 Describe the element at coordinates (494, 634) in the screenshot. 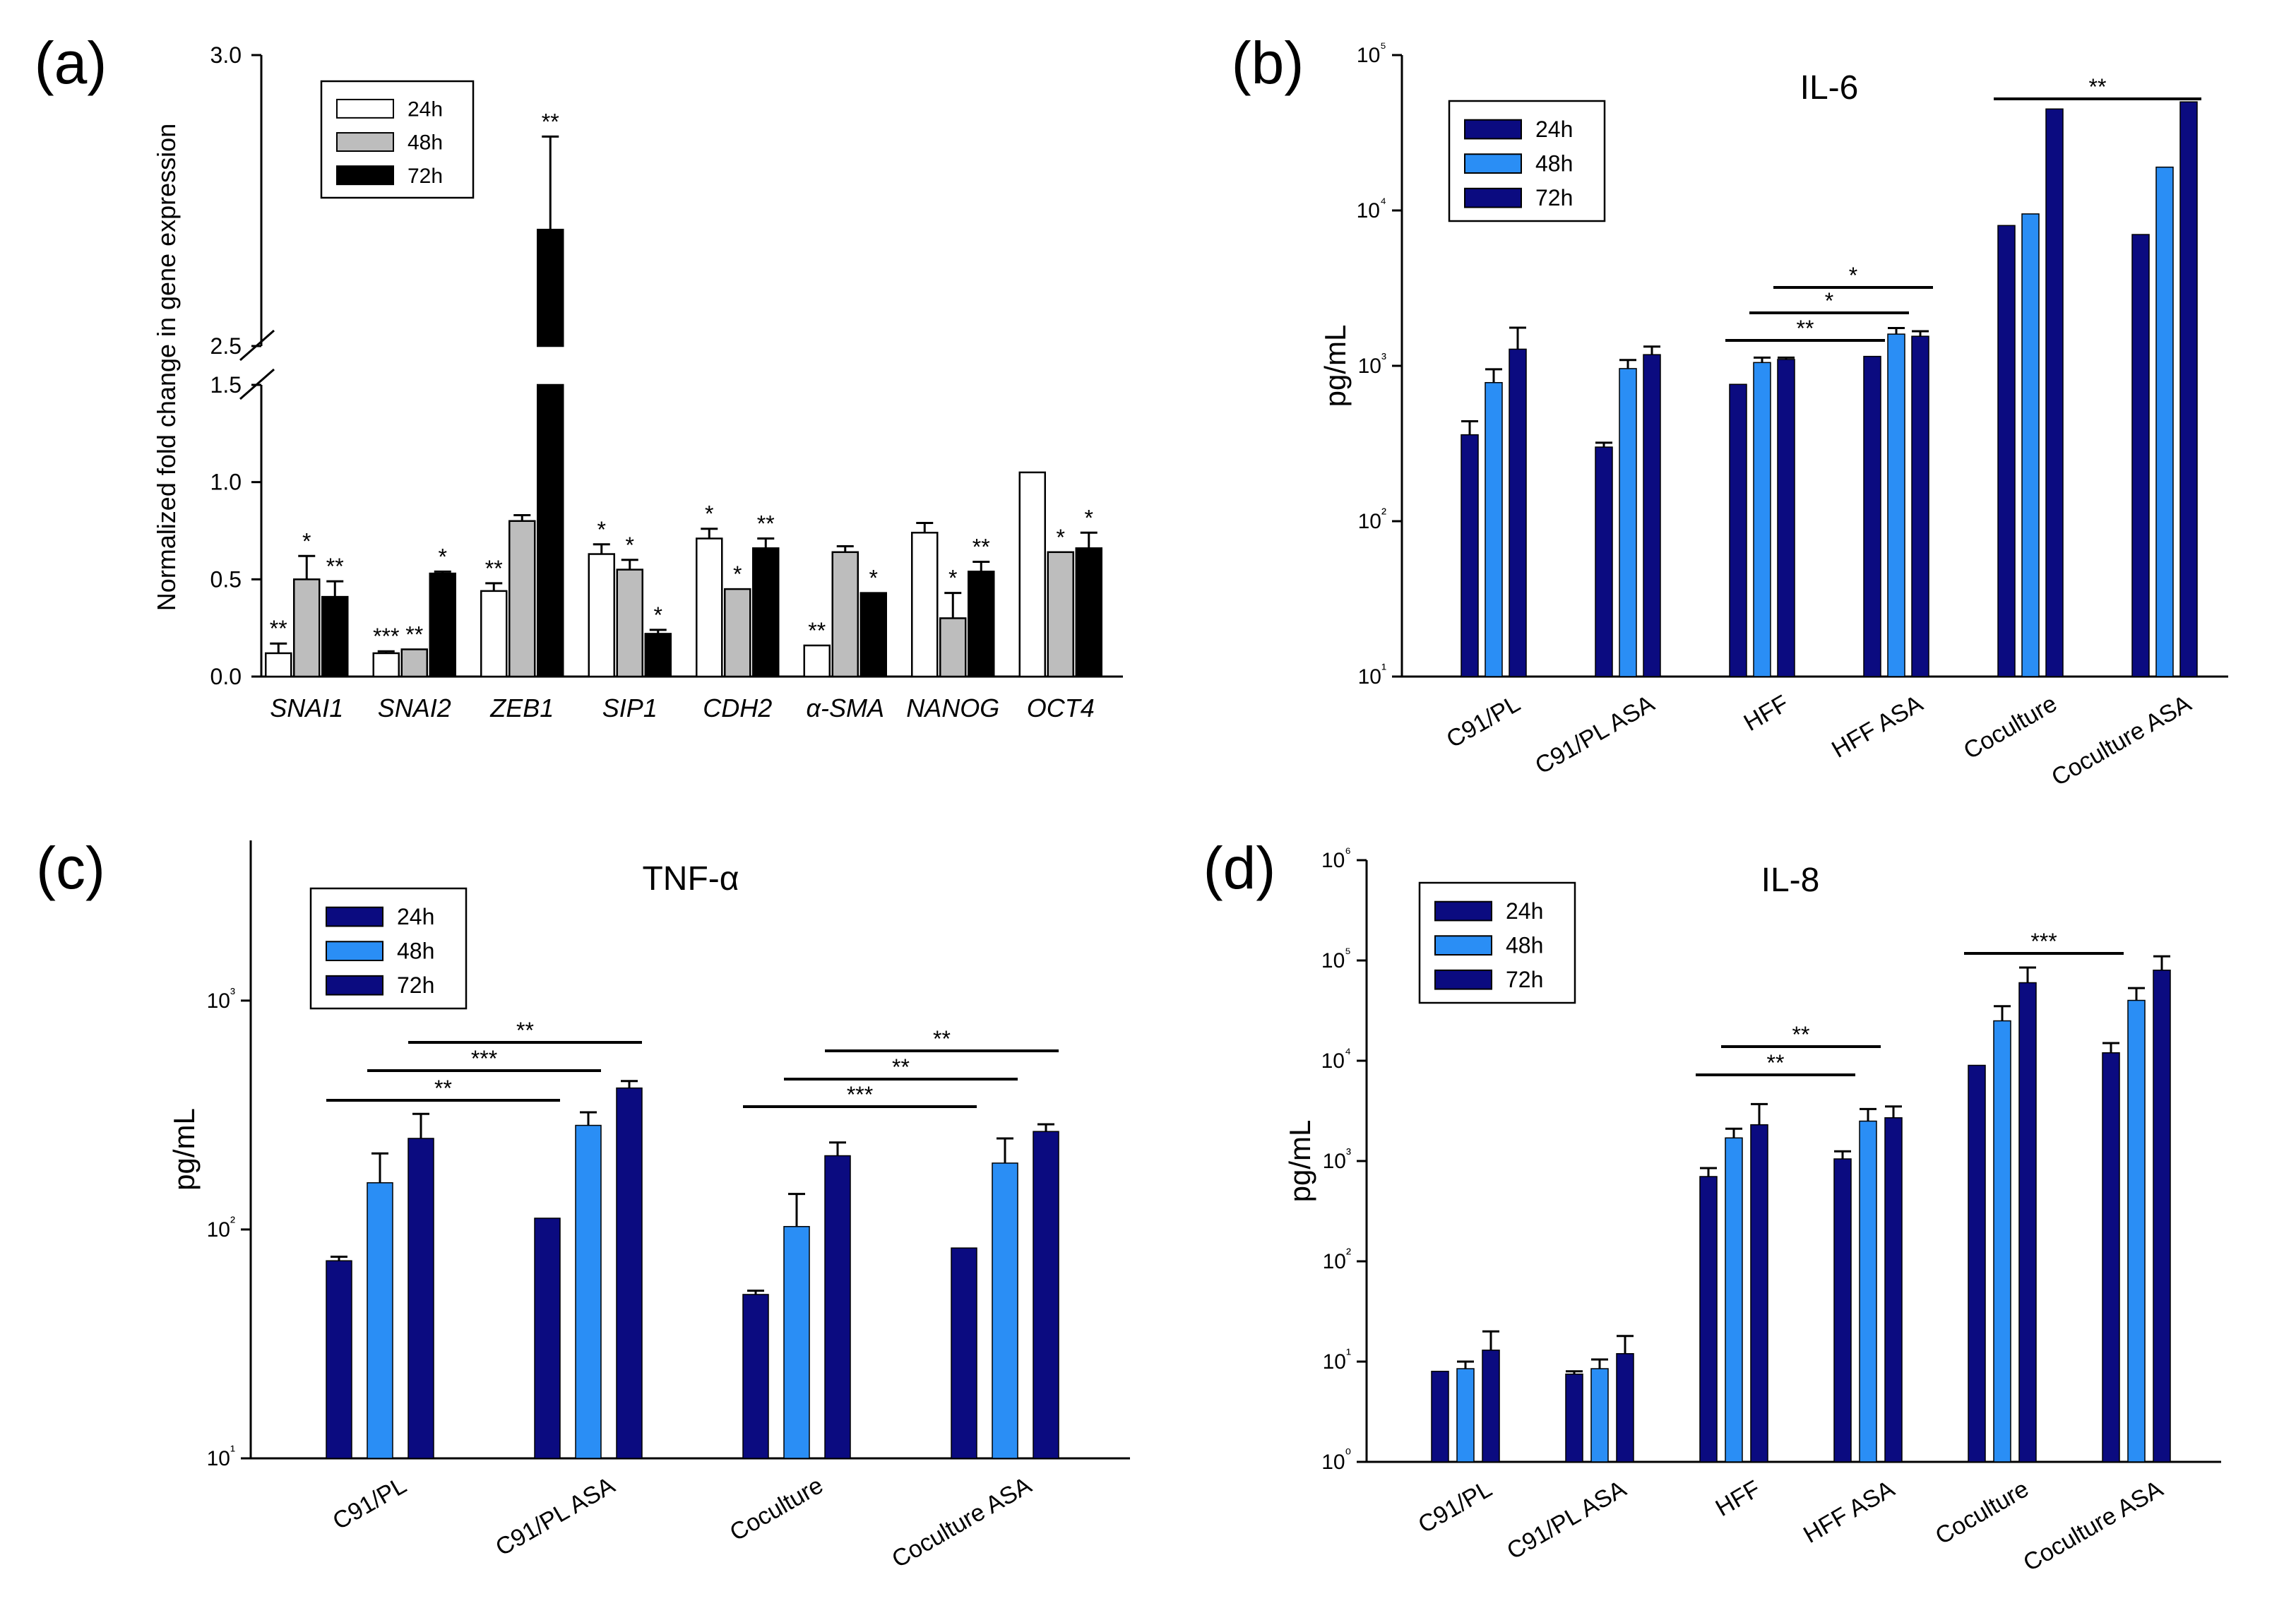

I see `bar-ZEB1-24h` at that location.